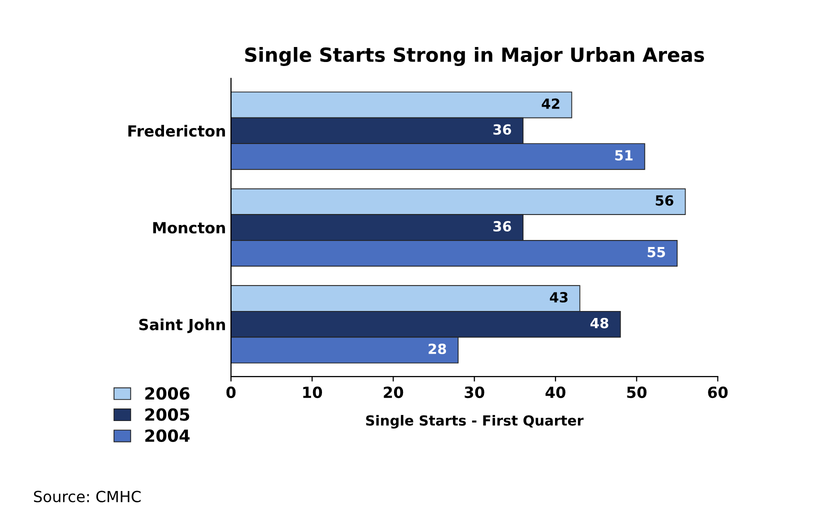 The image size is (825, 523). I want to click on data-label: 56, so click(665, 200).